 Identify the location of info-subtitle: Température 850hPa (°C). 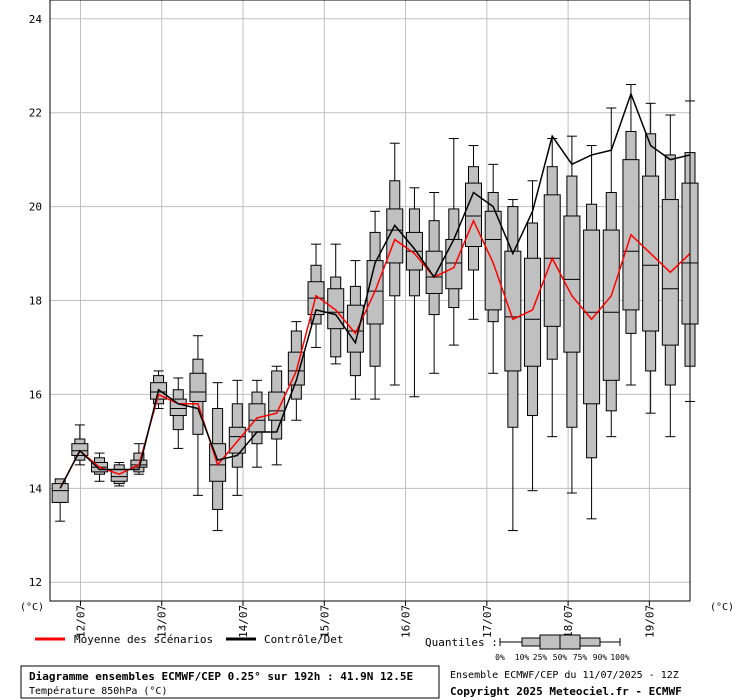
(98, 691).